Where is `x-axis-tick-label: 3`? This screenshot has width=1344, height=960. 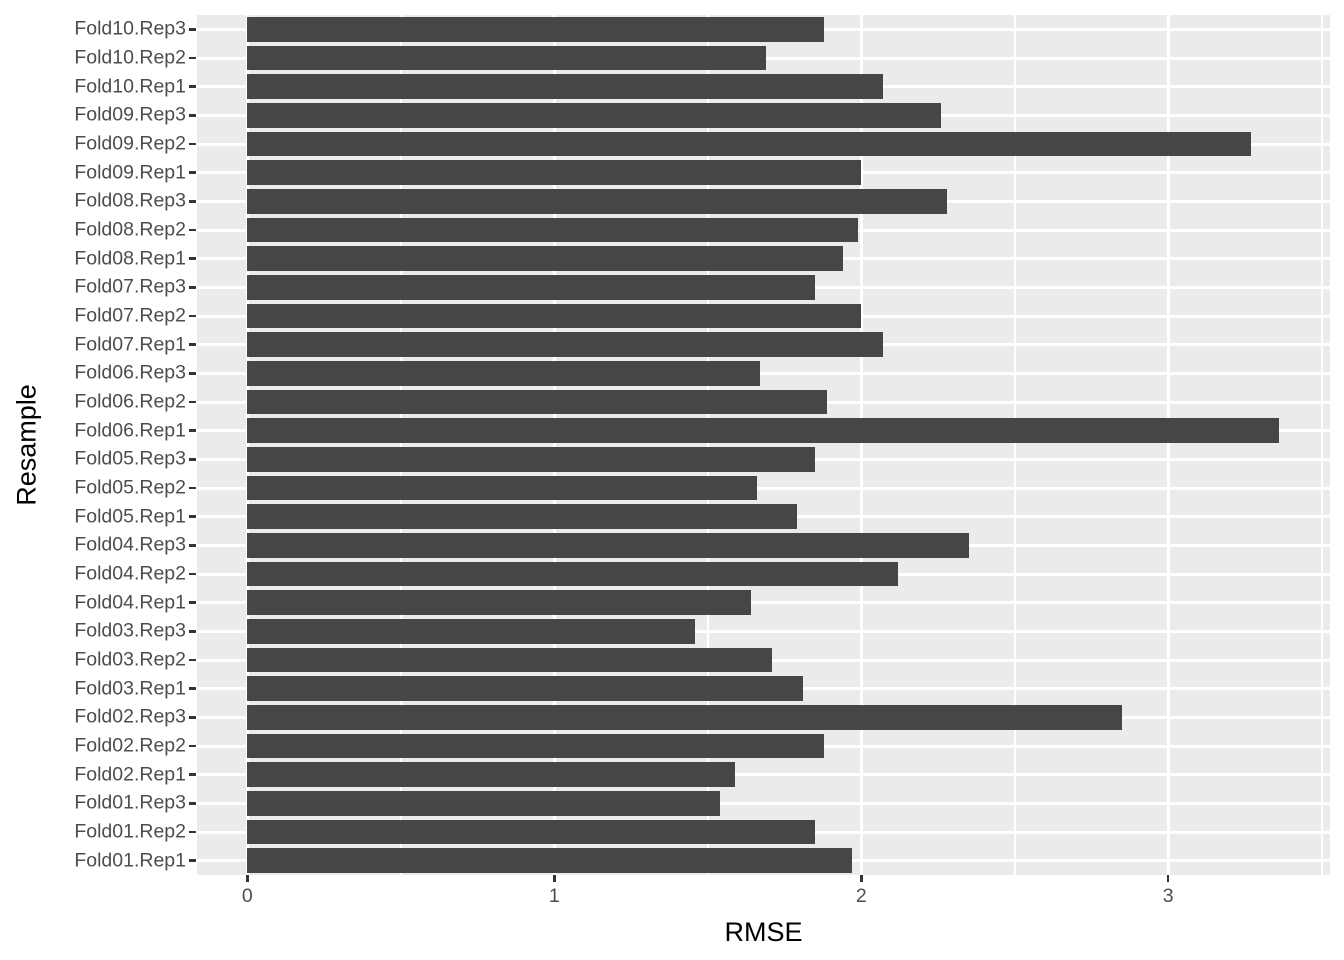 x-axis-tick-label: 3 is located at coordinates (1168, 896).